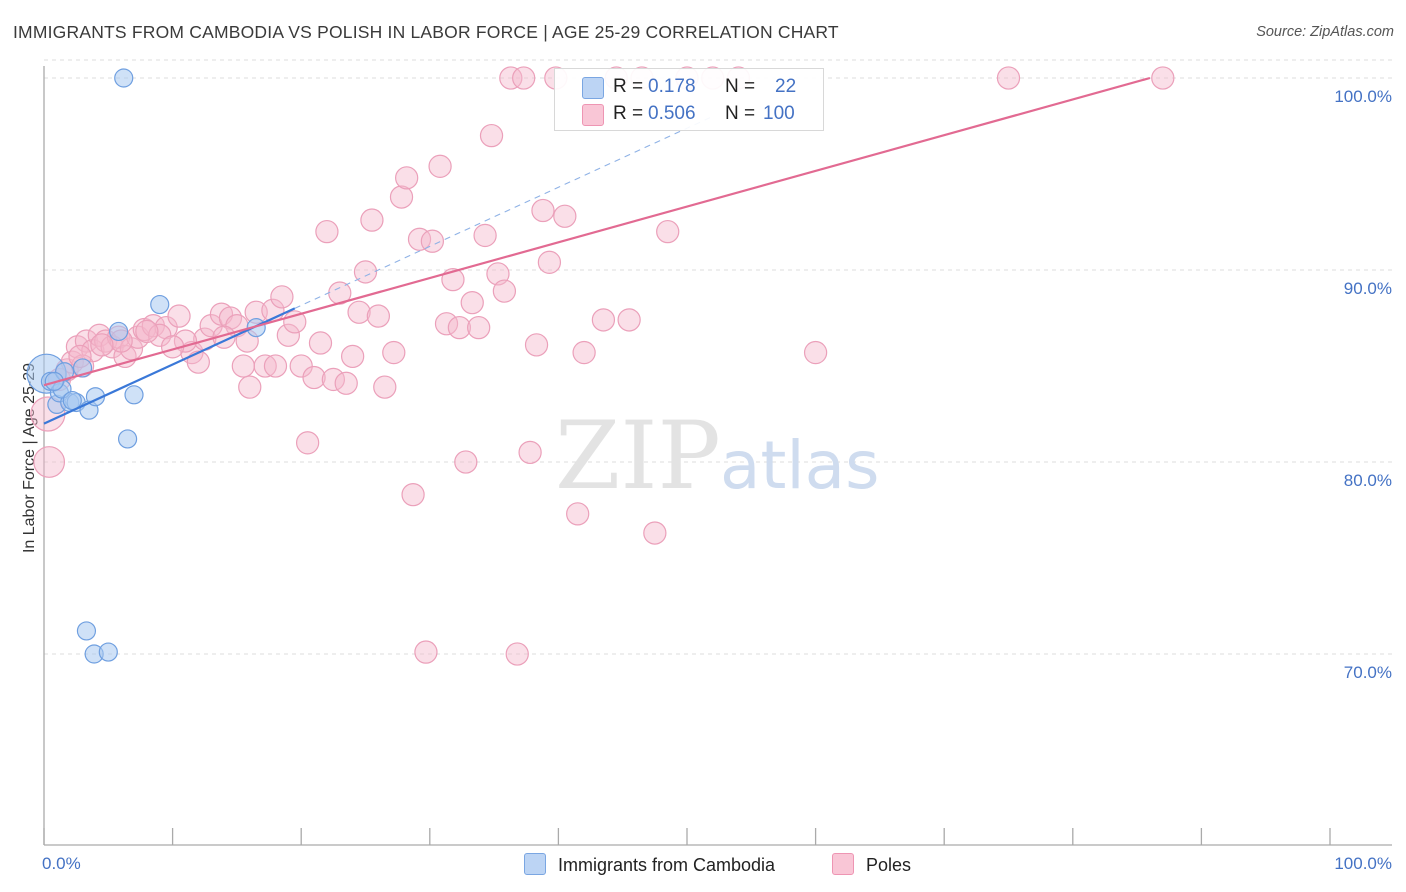 The width and height of the screenshot is (1406, 892). I want to click on stats-row-poles: R = 0.506 N = 100, so click(689, 114).